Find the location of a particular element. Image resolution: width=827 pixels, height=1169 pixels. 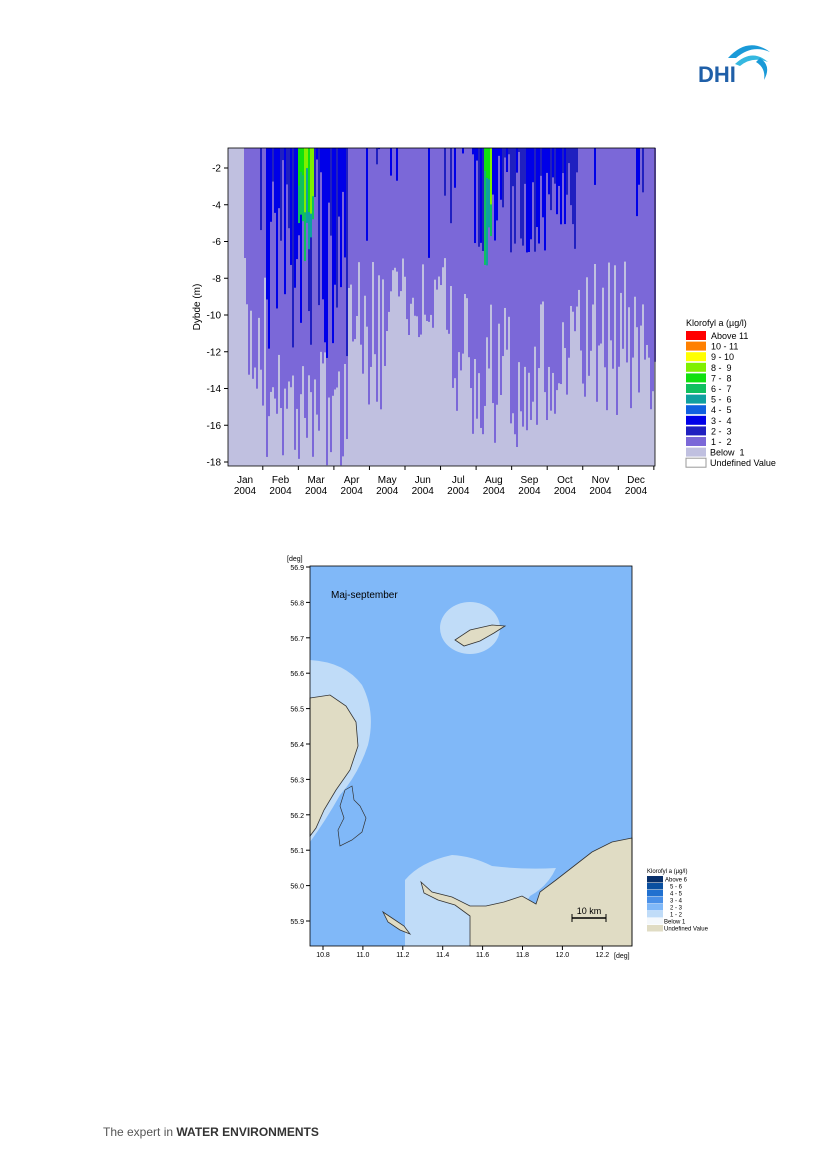

y-tick-label: -18 is located at coordinates (214, 463).